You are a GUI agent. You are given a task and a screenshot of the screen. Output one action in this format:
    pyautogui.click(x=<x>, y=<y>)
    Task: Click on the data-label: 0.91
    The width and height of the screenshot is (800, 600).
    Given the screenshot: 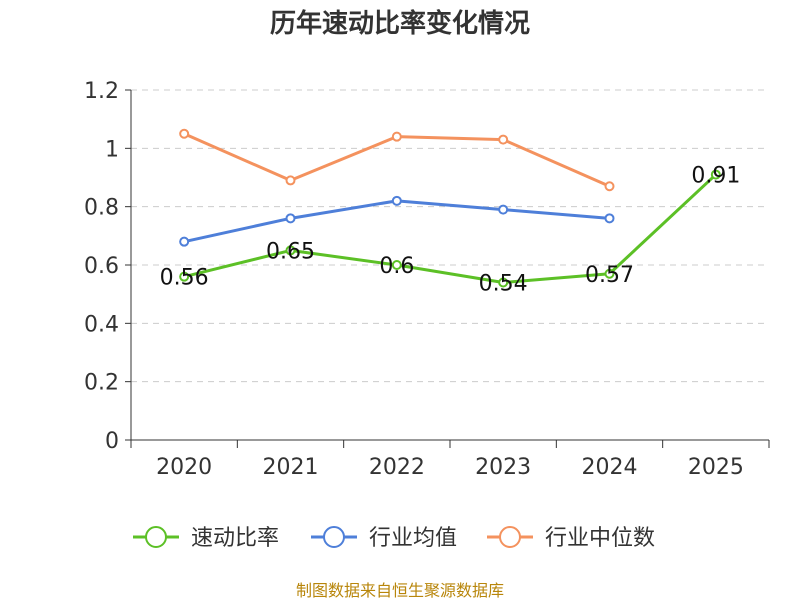 What is the action you would take?
    pyautogui.click(x=715, y=176)
    